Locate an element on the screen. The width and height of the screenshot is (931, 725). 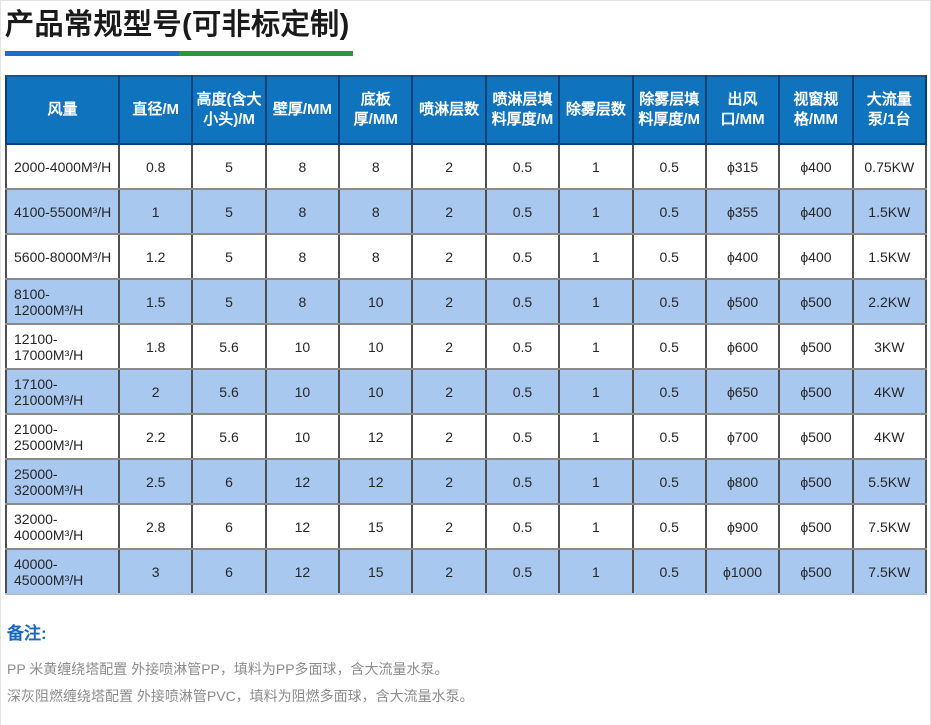
table-cell: 2.2KW is located at coordinates (889, 302).